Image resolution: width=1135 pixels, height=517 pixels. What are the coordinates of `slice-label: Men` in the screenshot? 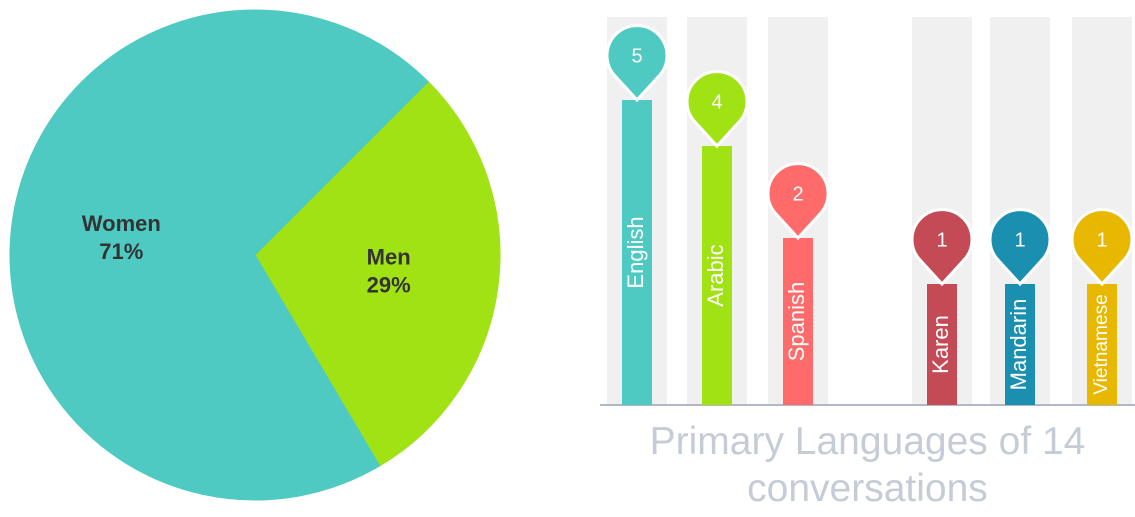 It's located at (389, 257).